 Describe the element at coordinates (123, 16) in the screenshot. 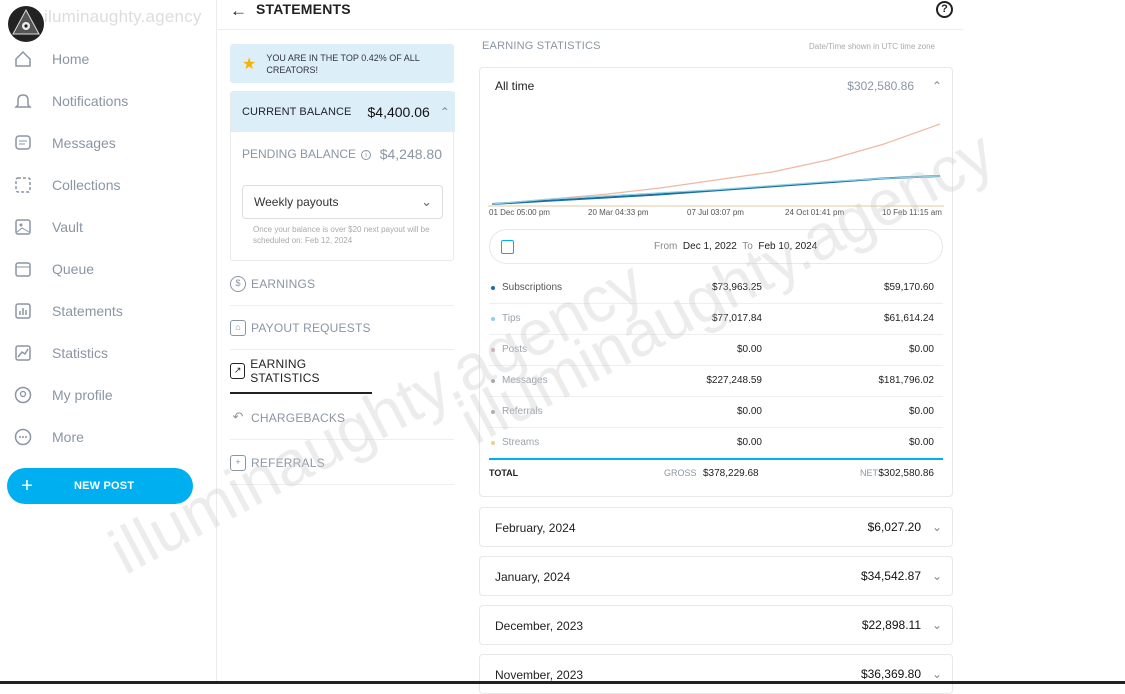

I see `watermark-text: iluminaughty.agency` at that location.